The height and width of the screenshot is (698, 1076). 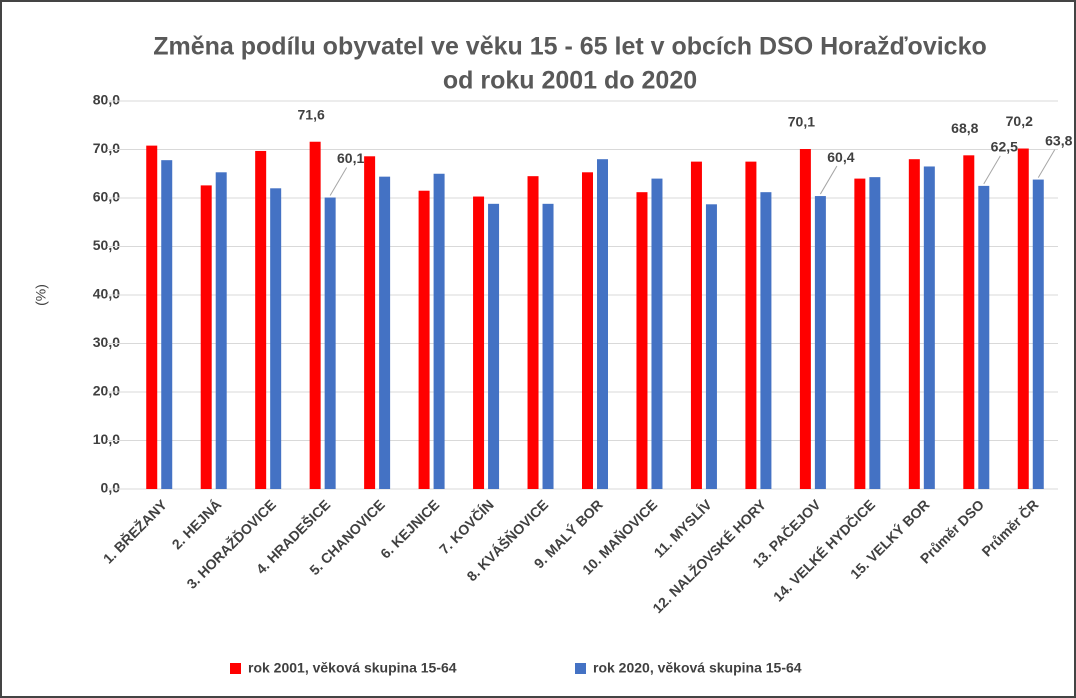 What do you see at coordinates (106, 197) in the screenshot?
I see `y-tick-label: 60,0` at bounding box center [106, 197].